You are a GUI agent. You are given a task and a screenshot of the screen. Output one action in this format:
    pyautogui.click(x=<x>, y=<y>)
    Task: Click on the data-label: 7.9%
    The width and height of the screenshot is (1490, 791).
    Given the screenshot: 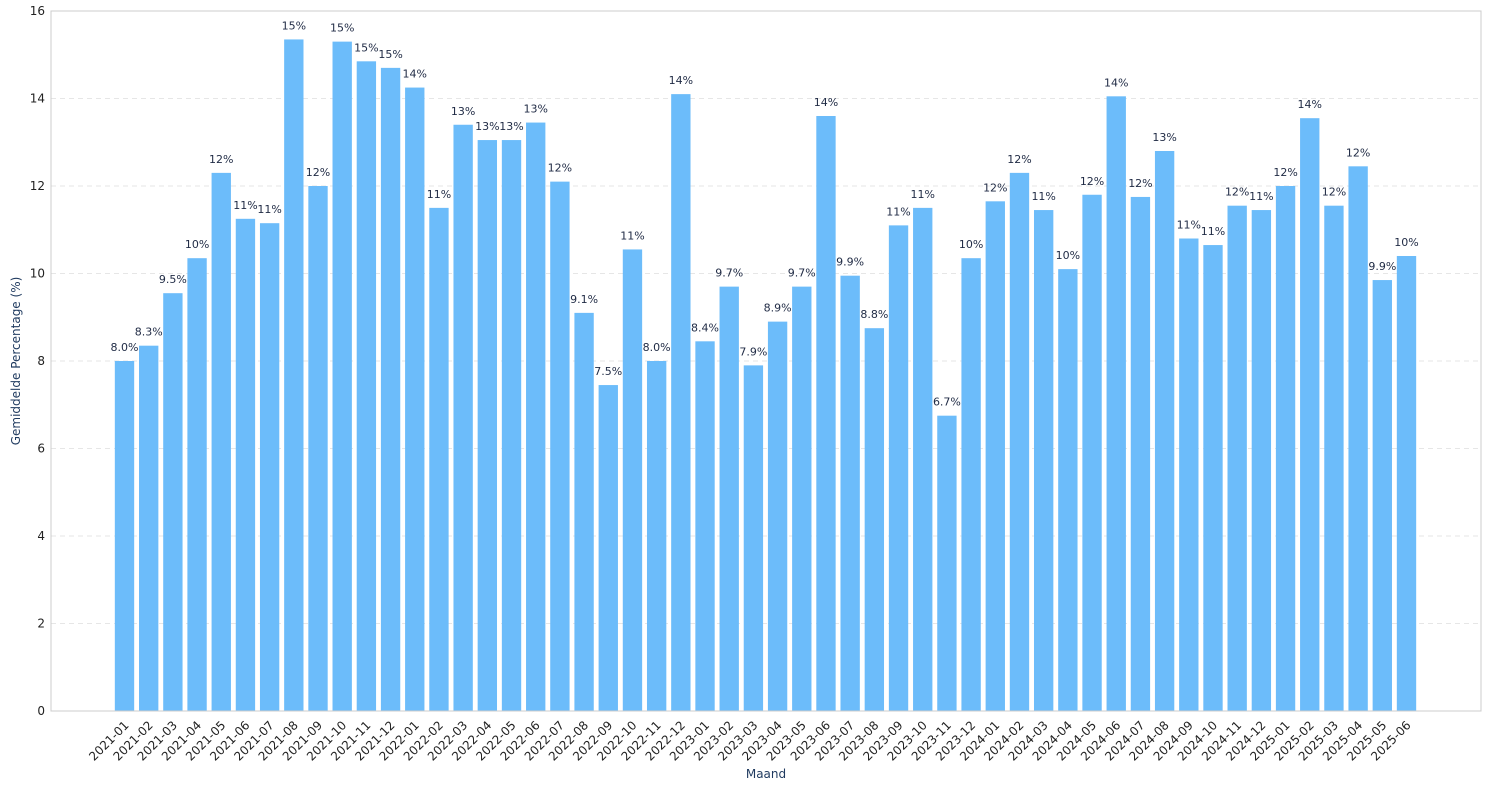 What is the action you would take?
    pyautogui.click(x=753, y=351)
    